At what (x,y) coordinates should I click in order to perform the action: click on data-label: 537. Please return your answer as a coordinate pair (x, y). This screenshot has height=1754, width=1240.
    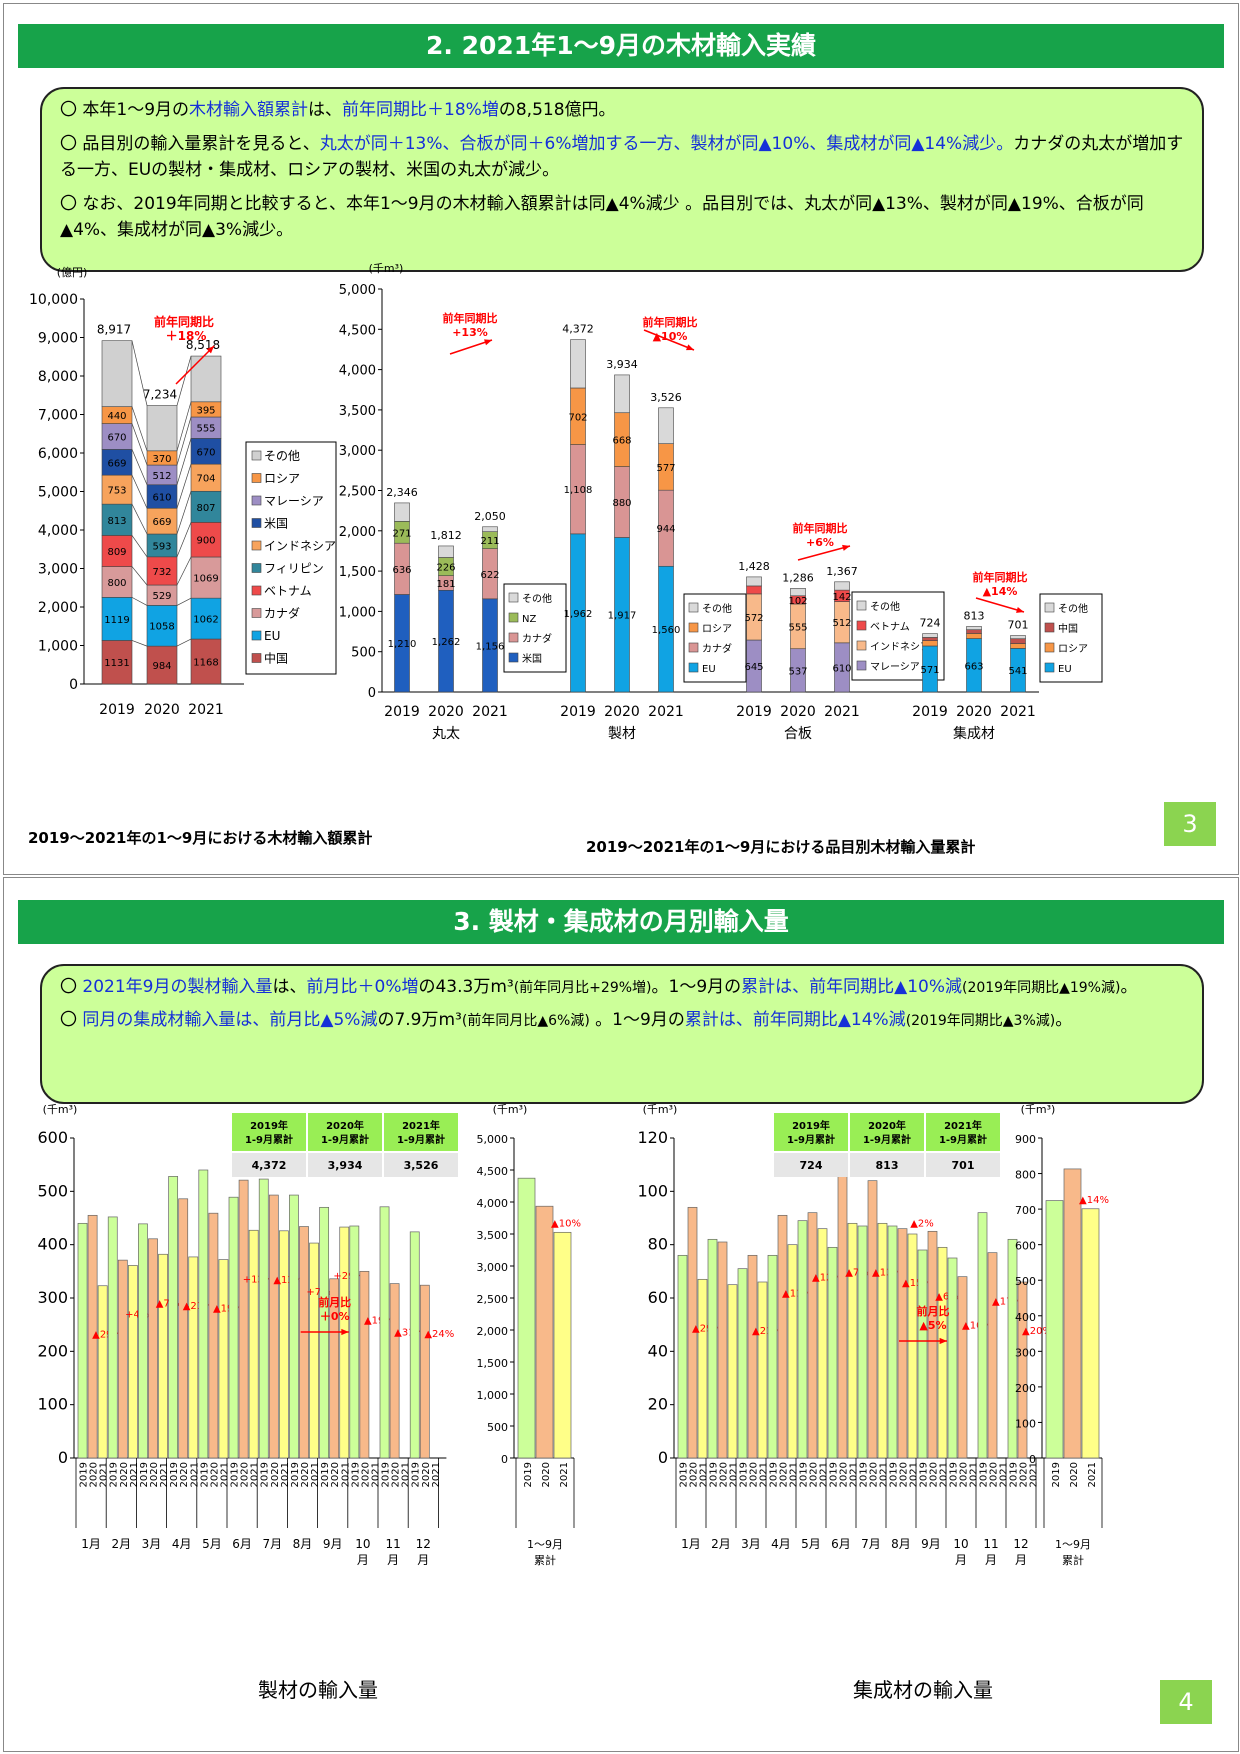
    Looking at the image, I should click on (797, 671).